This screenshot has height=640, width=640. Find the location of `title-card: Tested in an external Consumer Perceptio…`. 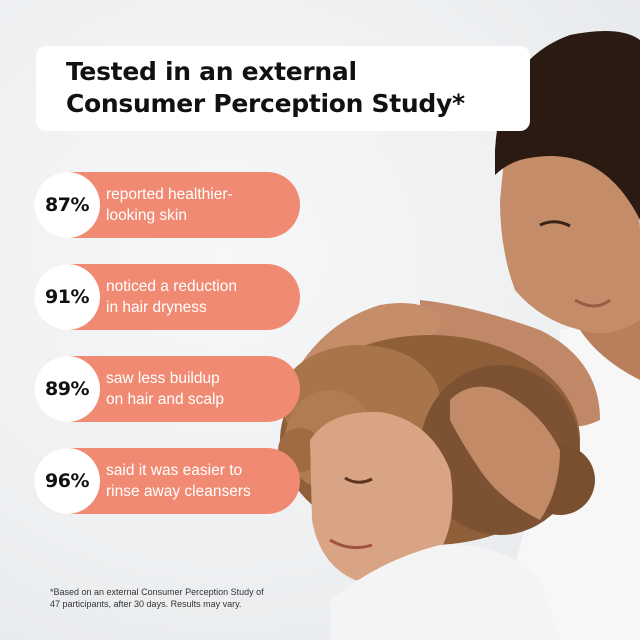

title-card: Tested in an external Consumer Perceptio… is located at coordinates (283, 88).